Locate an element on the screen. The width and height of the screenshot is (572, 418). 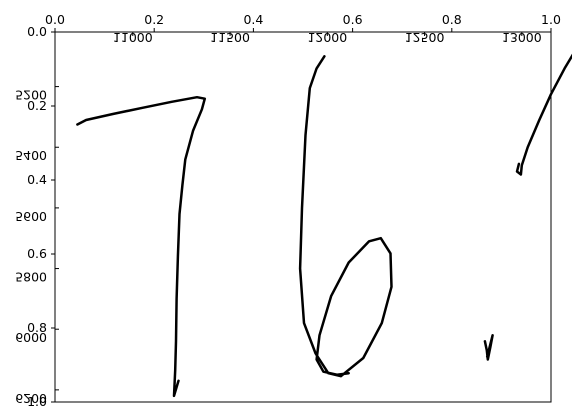
stroke-decimal-point is located at coordinates (488, 347).